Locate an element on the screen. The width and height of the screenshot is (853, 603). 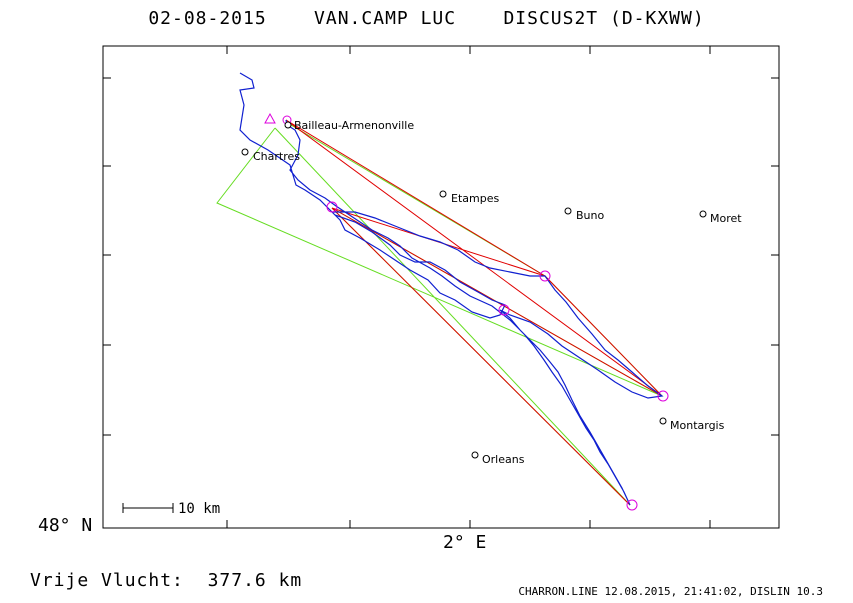
distance-summary: Vrije Vlucht: 377.6 km is located at coordinates (166, 580).